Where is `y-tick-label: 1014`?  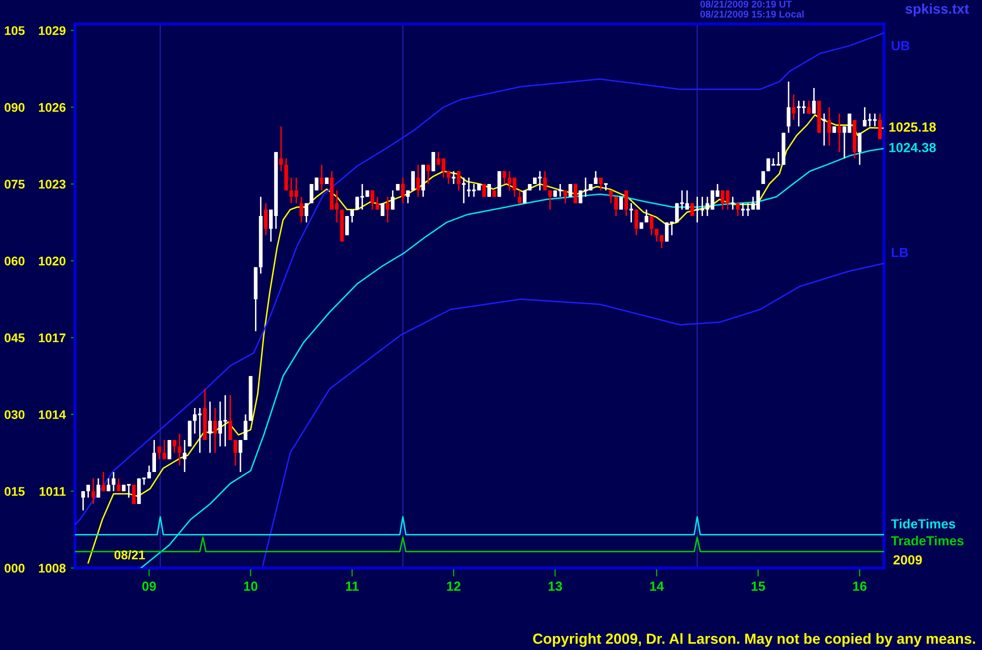 y-tick-label: 1014 is located at coordinates (52, 415).